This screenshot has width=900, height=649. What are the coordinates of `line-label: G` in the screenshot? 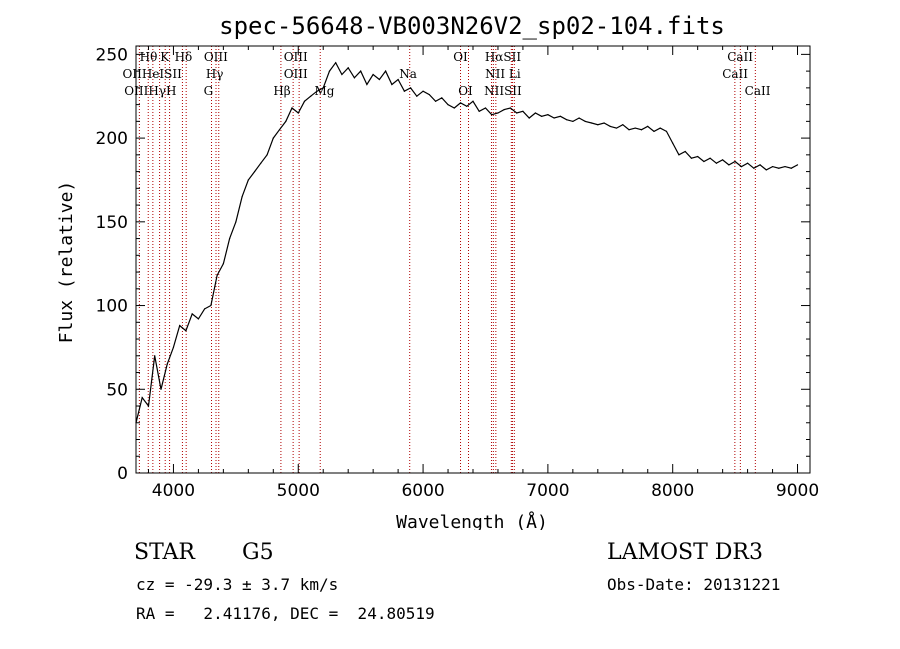 It's located at (209, 91).